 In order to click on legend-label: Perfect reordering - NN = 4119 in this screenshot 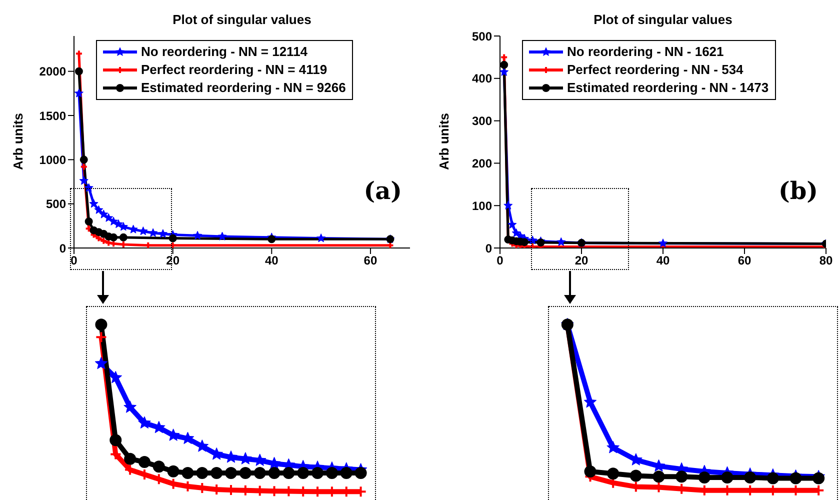, I will do `click(234, 70)`.